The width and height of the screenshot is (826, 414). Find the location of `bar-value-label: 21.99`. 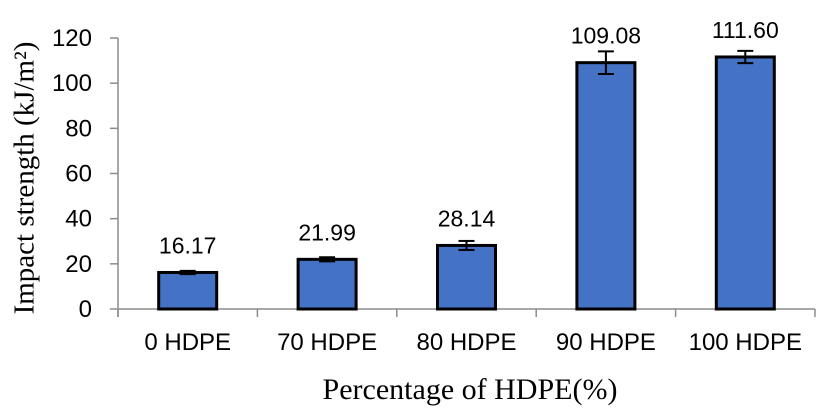

bar-value-label: 21.99 is located at coordinates (327, 232).